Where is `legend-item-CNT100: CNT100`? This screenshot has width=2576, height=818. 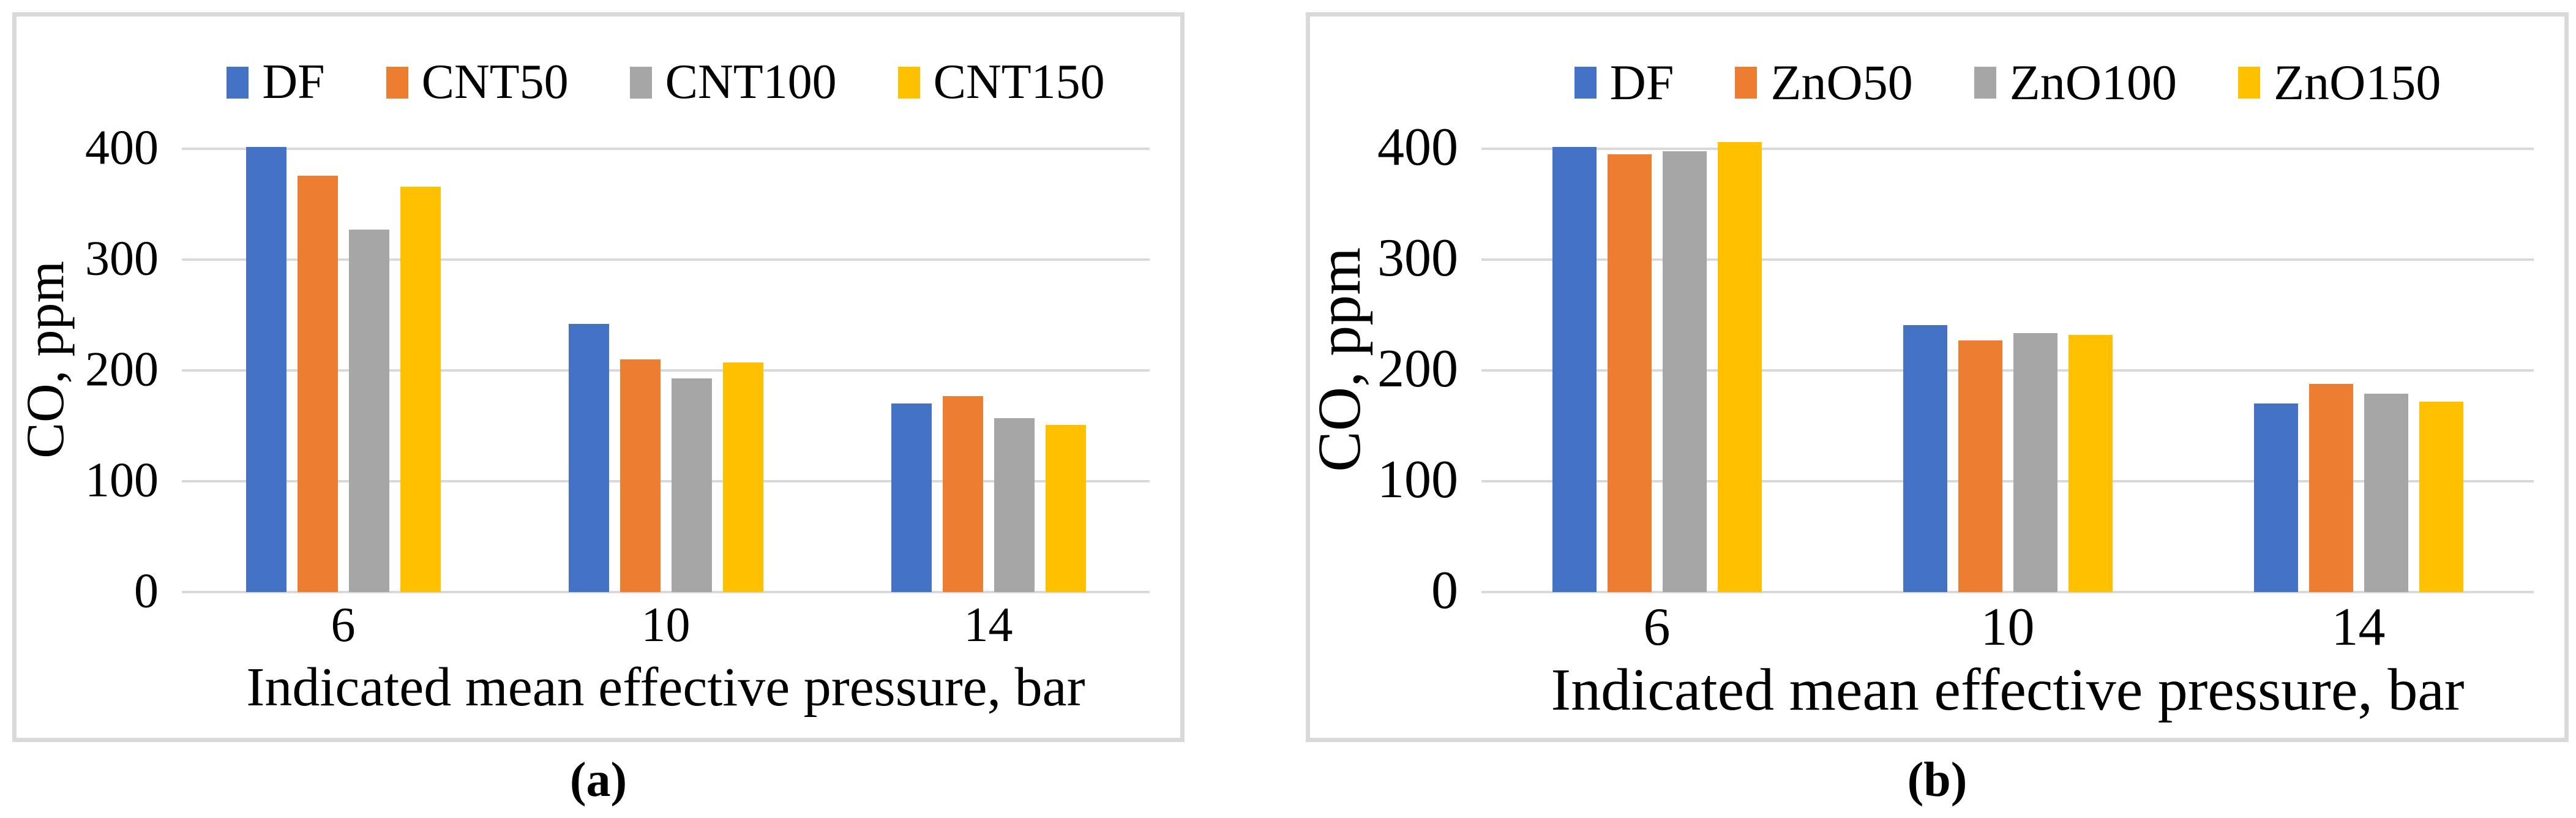 legend-item-CNT100: CNT100 is located at coordinates (733, 82).